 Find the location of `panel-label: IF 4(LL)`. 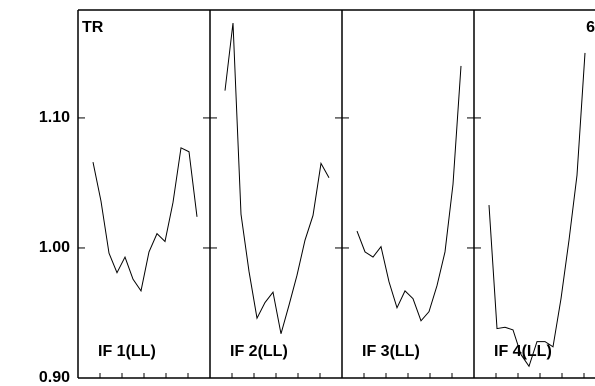

panel-label: IF 4(LL) is located at coordinates (523, 351).